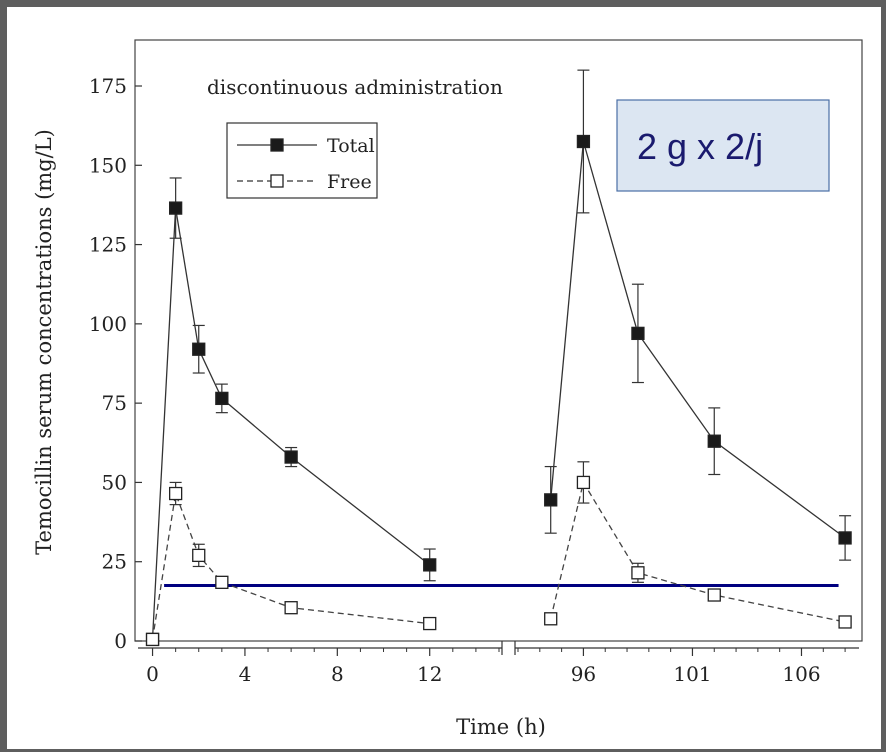  I want to click on y-tick-label: 100, so click(108, 324).